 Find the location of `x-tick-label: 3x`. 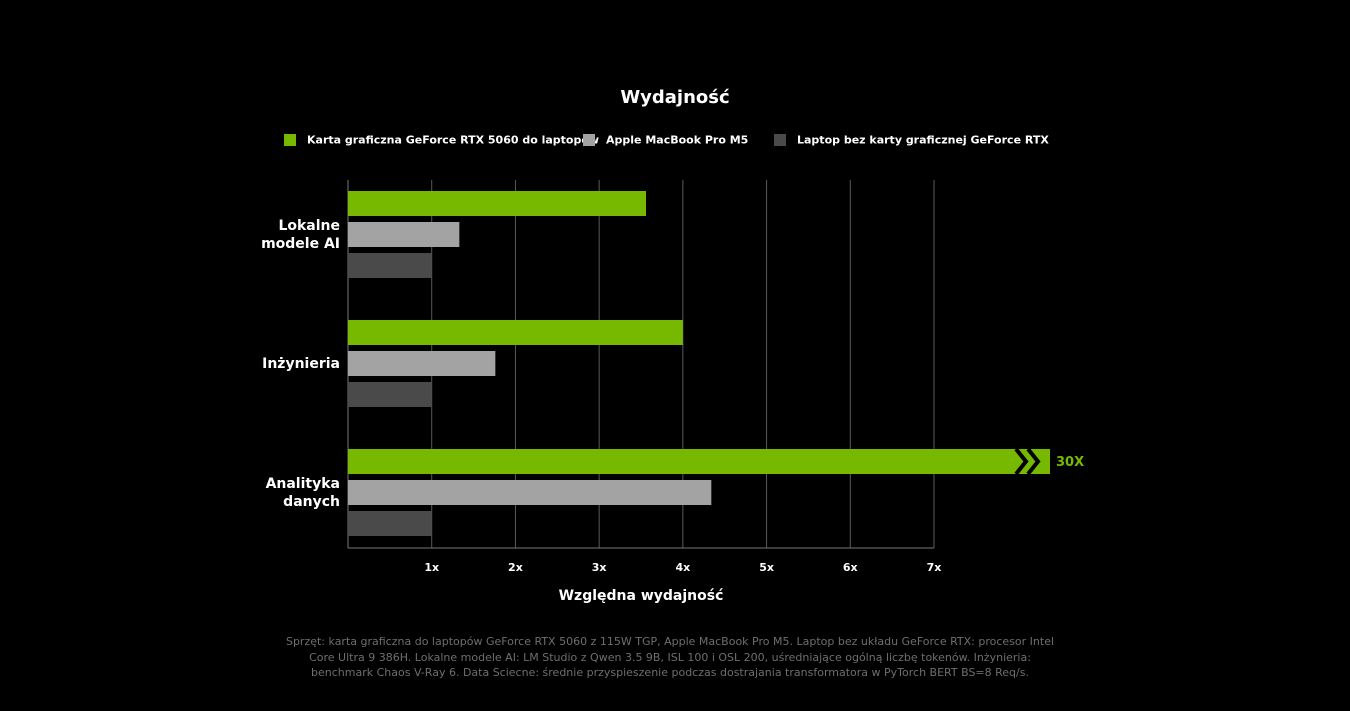

x-tick-label: 3x is located at coordinates (599, 567).